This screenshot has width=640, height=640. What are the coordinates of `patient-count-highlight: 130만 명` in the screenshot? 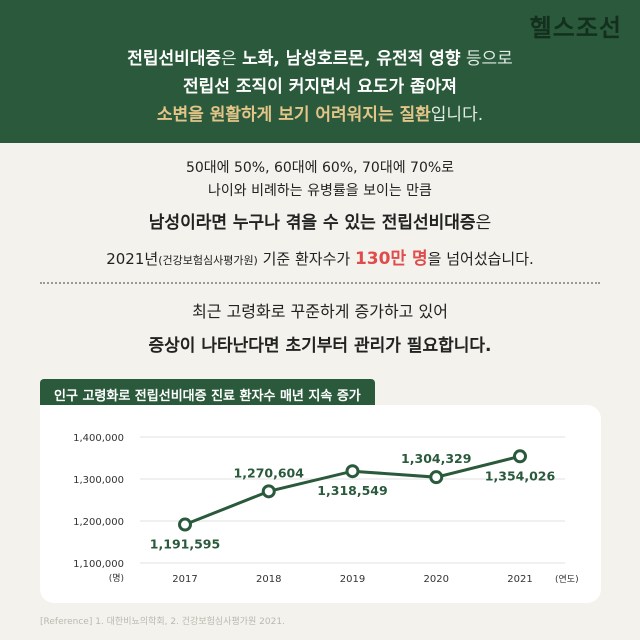 It's located at (391, 259).